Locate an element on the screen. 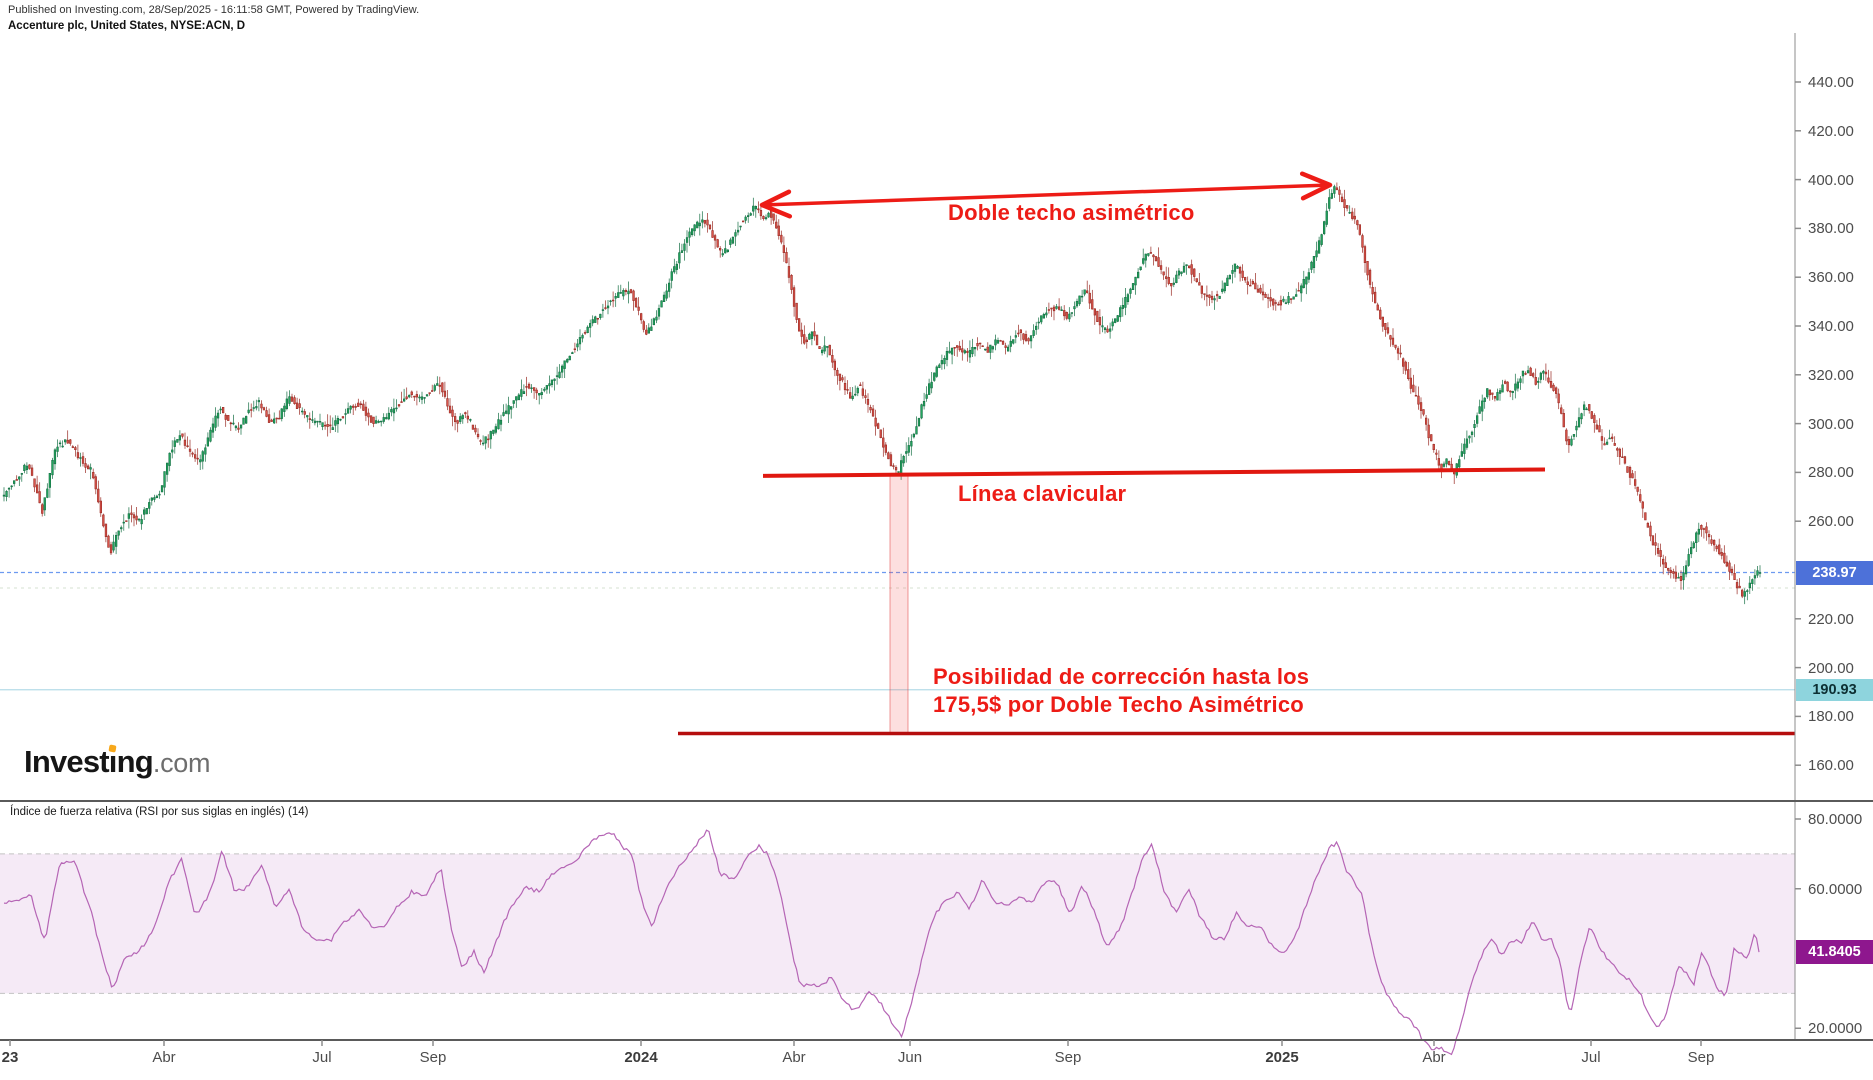  logo-text: Invest is located at coordinates (67, 761).